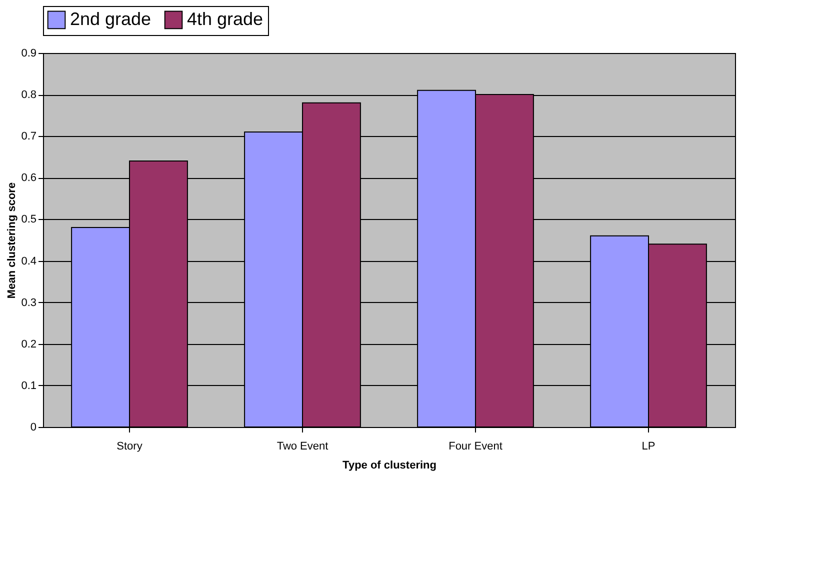  I want to click on y-tick-label: 0.9, so click(28, 54).